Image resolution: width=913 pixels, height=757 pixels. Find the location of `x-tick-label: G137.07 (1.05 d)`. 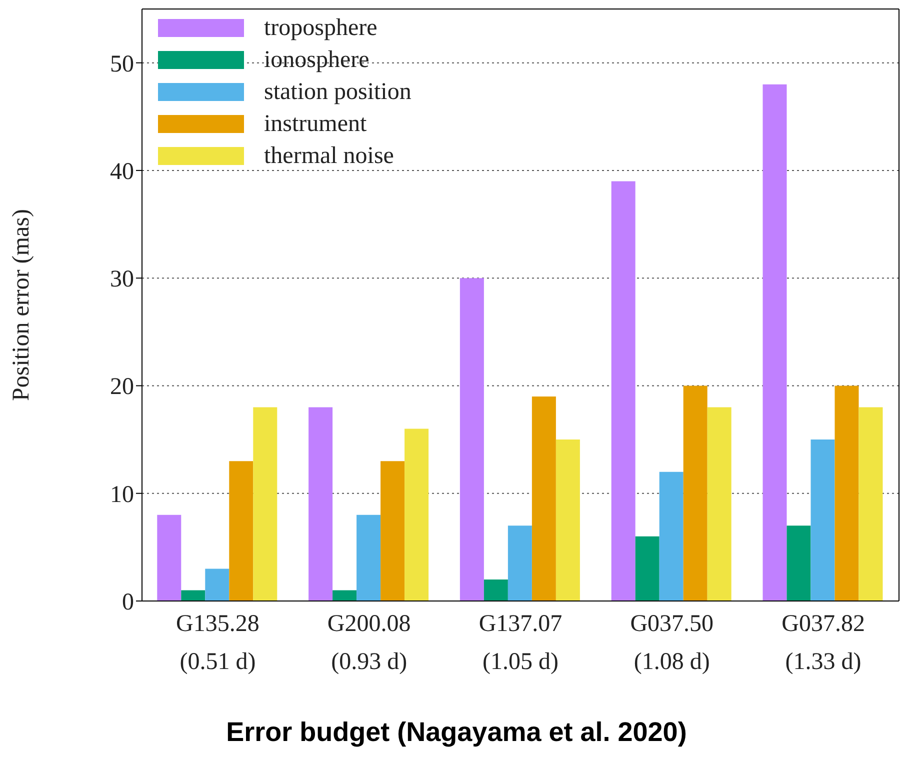

x-tick-label: G137.07 (1.05 d) is located at coordinates (520, 643).